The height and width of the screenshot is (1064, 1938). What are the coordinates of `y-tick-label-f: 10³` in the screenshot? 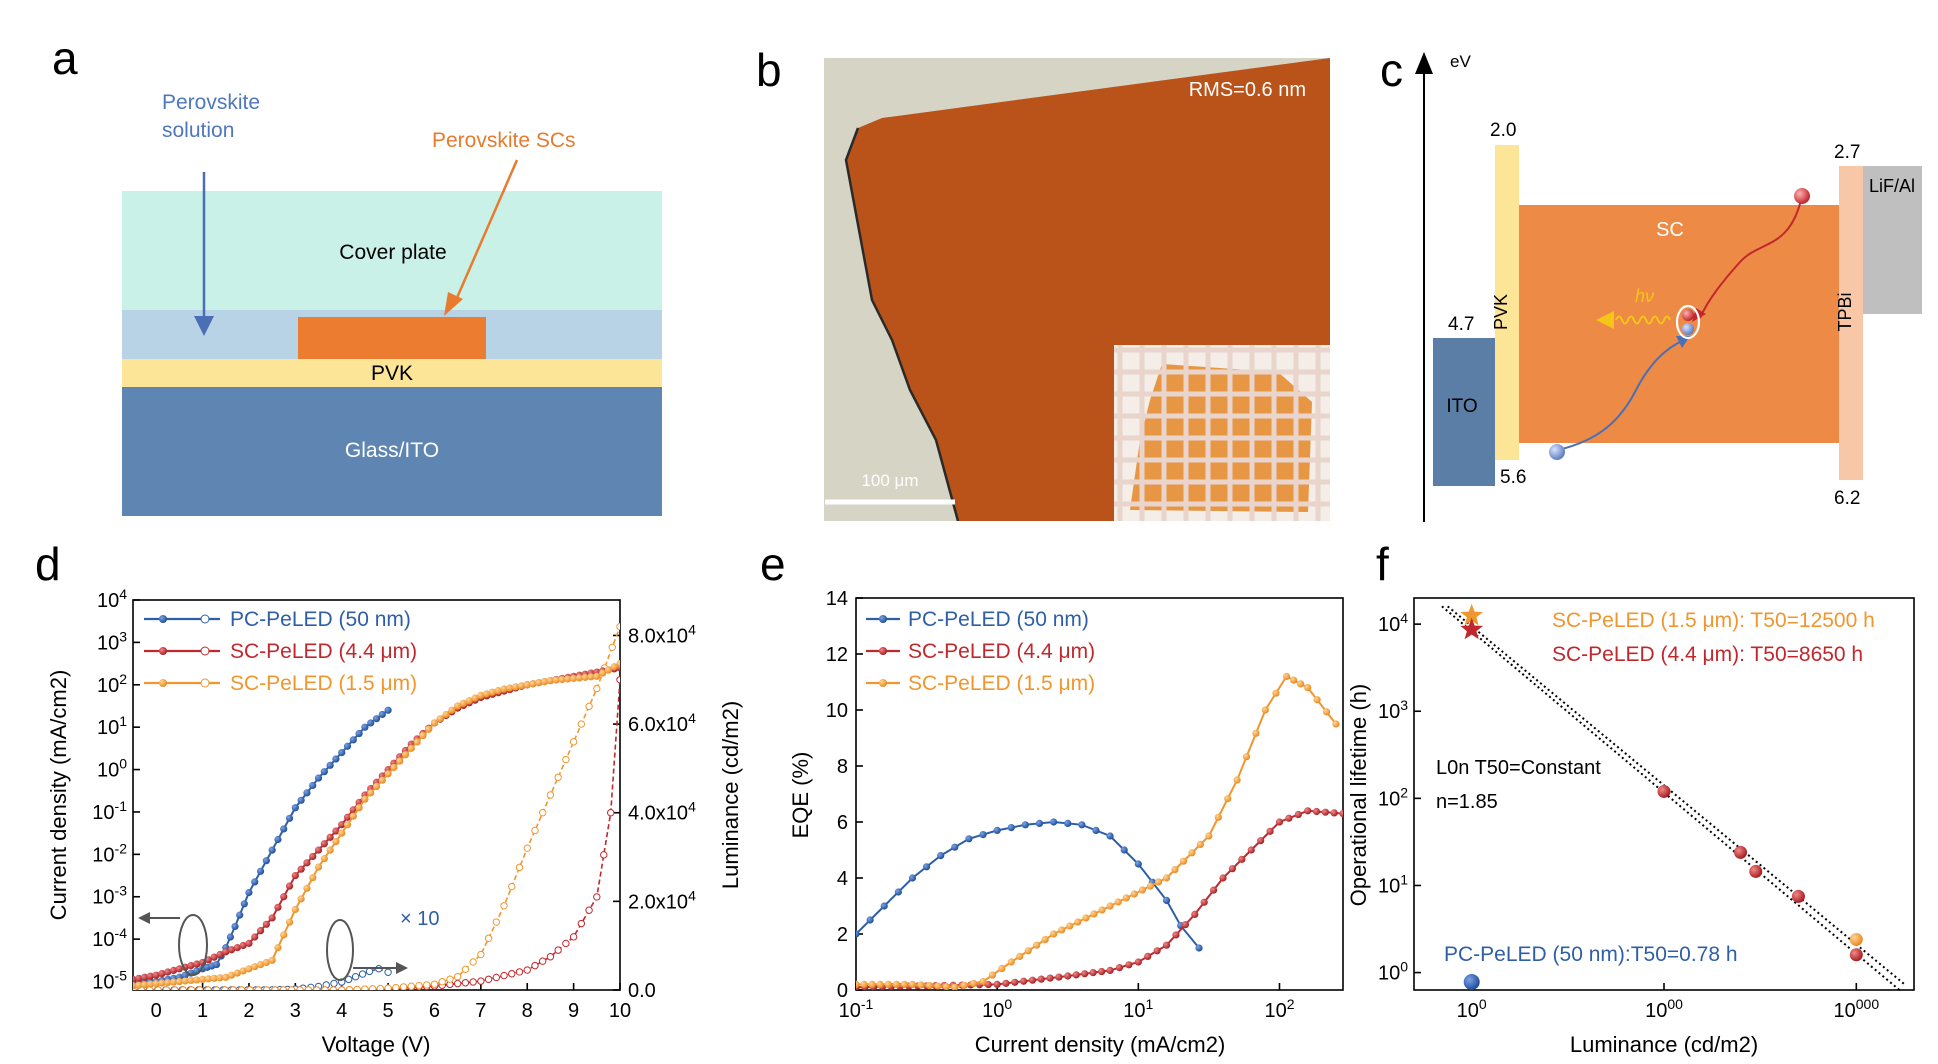 It's located at (1393, 710).